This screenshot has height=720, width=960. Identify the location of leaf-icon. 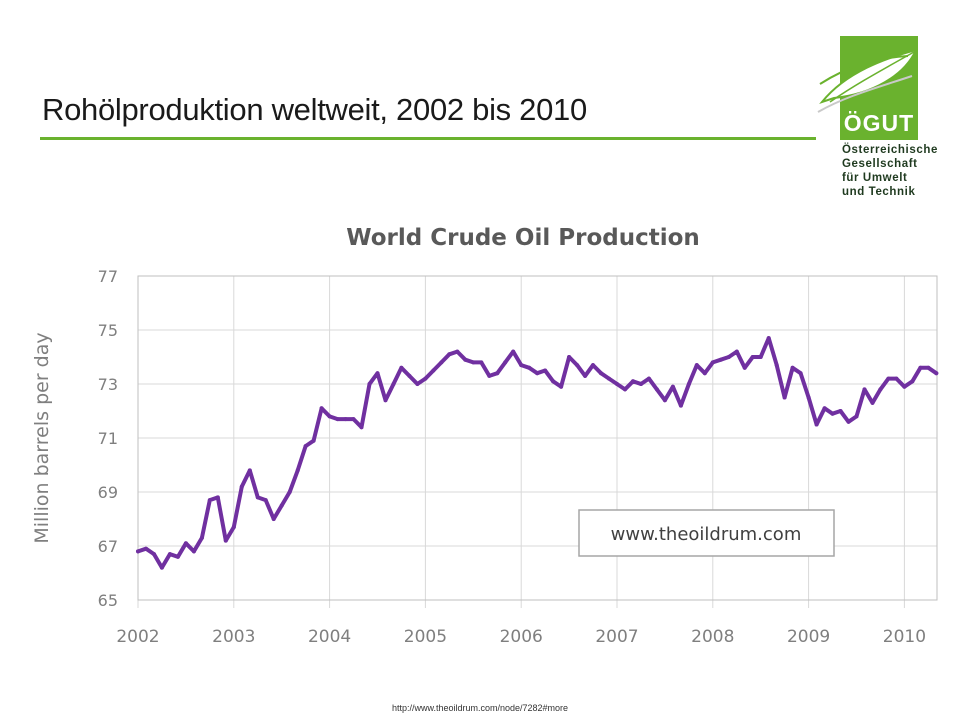
(867, 80).